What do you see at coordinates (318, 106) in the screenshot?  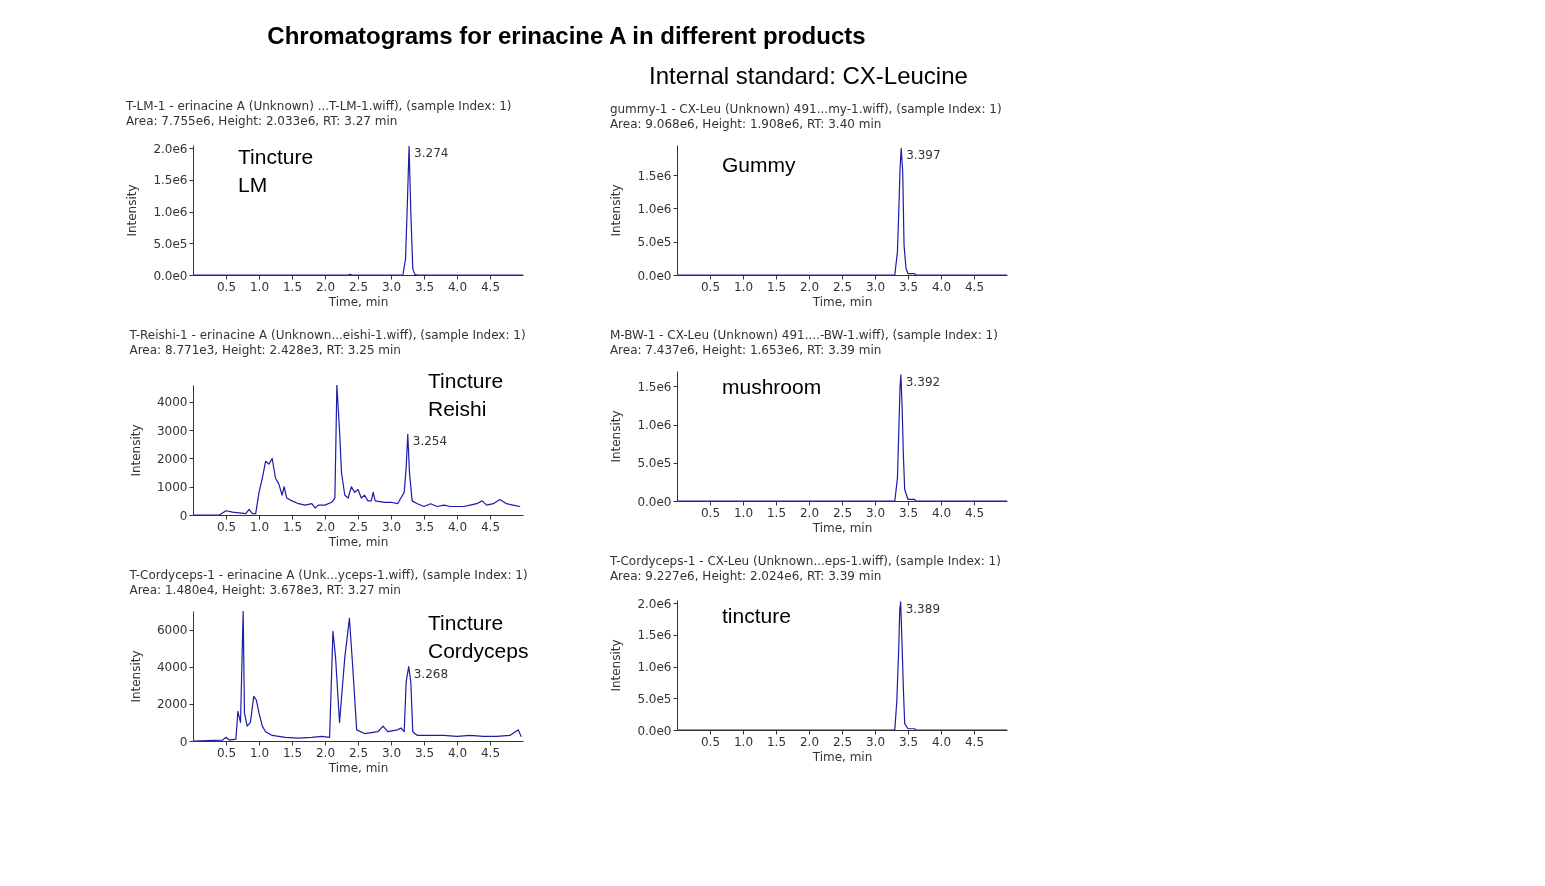 I see `chart-title: T-LM-1 - erinacine A (Unknown) ...T-LM-1.wiff), (sample Index: 1)` at bounding box center [318, 106].